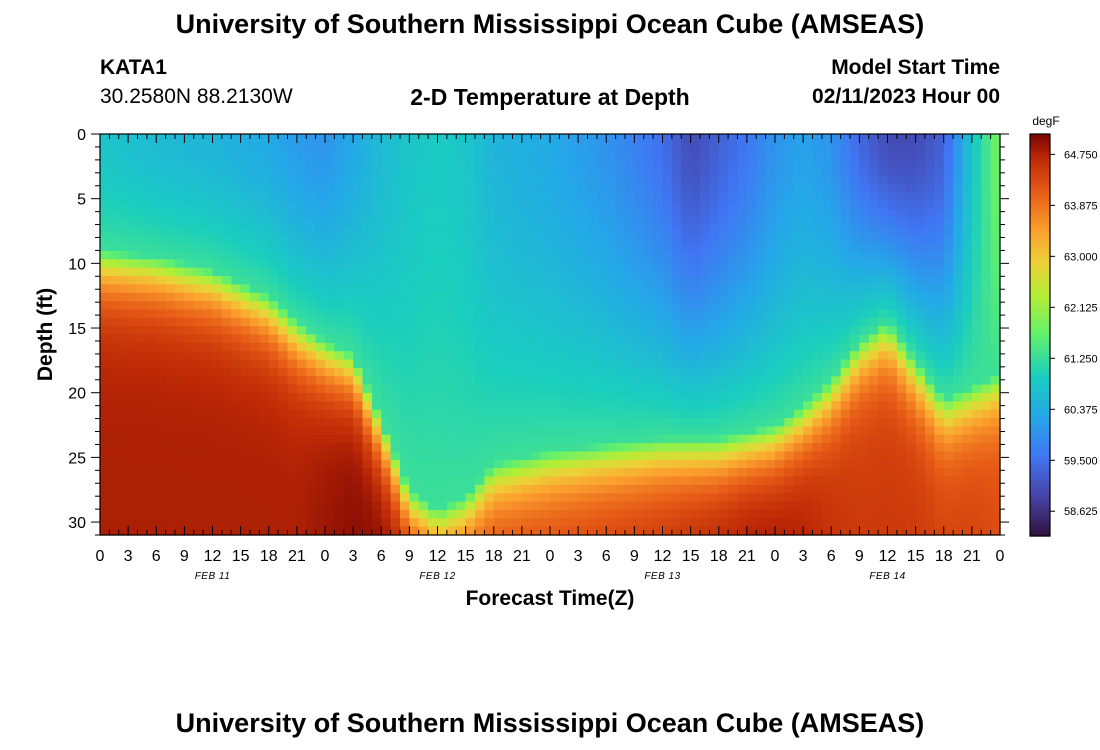 This screenshot has height=750, width=1100. What do you see at coordinates (1040, 337) in the screenshot?
I see `colorbar-segment` at bounding box center [1040, 337].